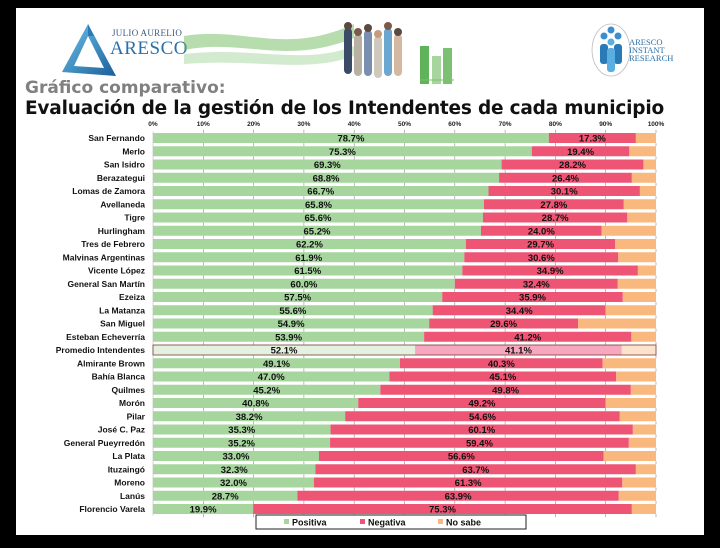  I want to click on data-label: 34.4%, so click(519, 311).